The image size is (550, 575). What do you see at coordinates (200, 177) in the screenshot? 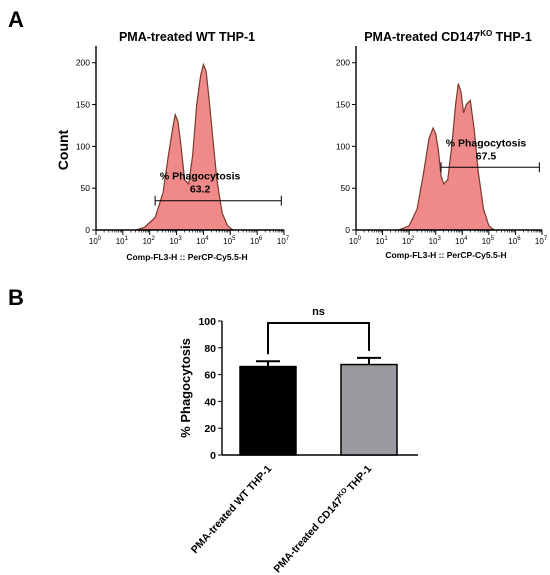
I see `histogram-wt-gate-label: % Phagocytosis` at bounding box center [200, 177].